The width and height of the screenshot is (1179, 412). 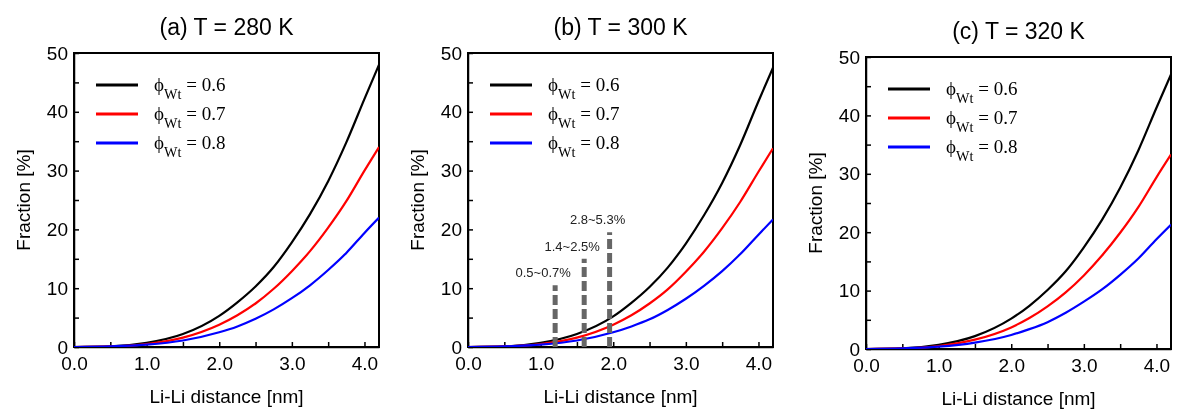 What do you see at coordinates (572, 246) in the screenshot?
I see `annotation: 1.4~2.5%` at bounding box center [572, 246].